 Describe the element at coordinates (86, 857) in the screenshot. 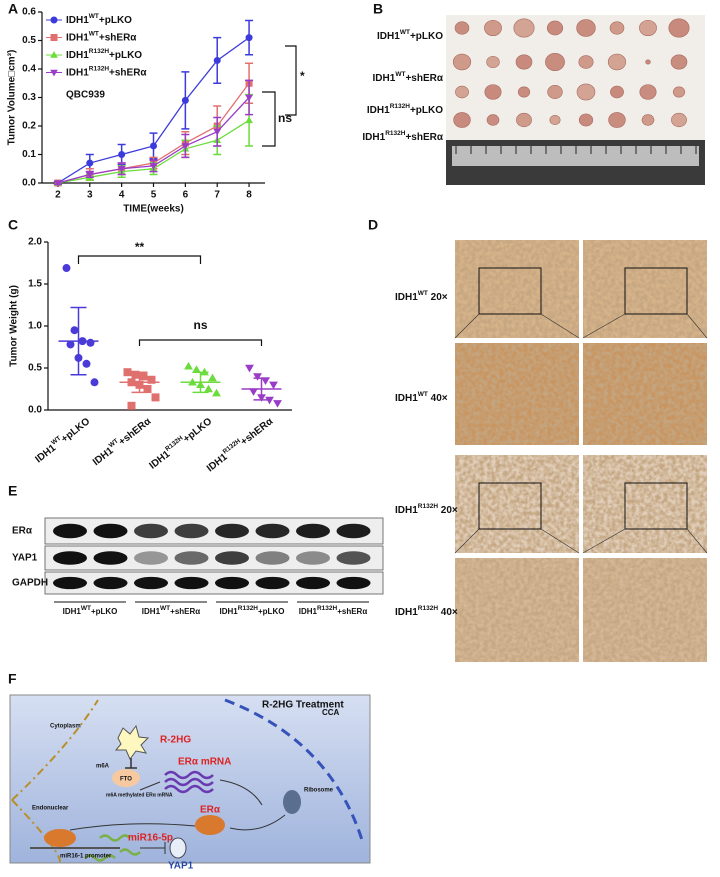

I see `diagram-label: miR16-1 promoter` at that location.